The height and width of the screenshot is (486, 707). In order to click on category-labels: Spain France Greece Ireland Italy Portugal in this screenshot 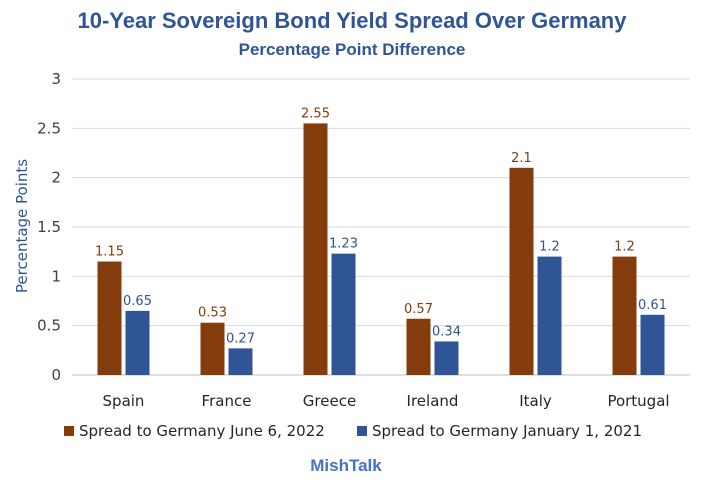, I will do `click(386, 401)`.